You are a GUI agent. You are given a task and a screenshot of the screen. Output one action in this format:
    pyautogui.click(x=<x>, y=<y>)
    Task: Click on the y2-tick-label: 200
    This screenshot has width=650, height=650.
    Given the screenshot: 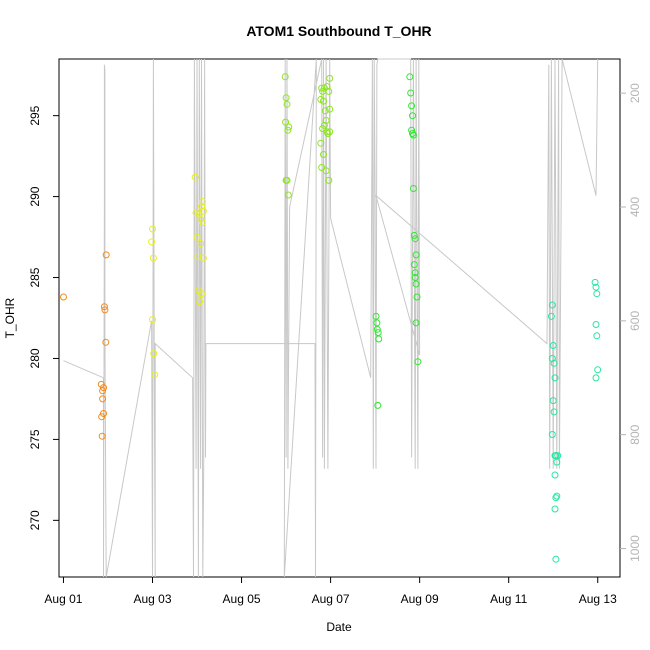 What is the action you would take?
    pyautogui.click(x=635, y=93)
    